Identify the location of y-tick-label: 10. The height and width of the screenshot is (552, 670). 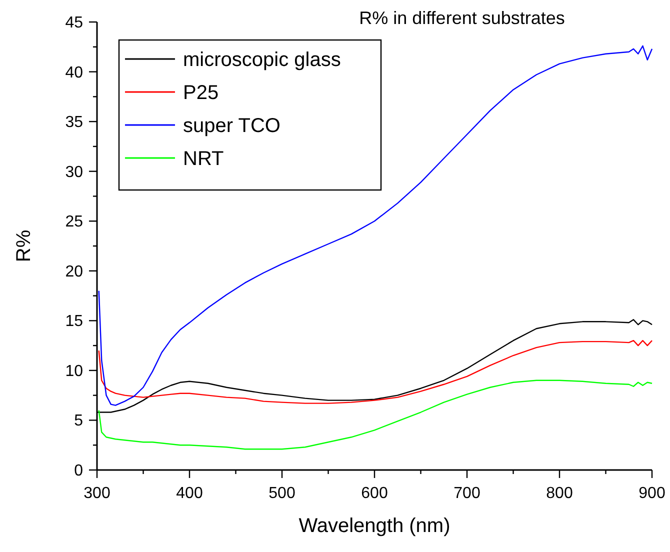
(74, 371).